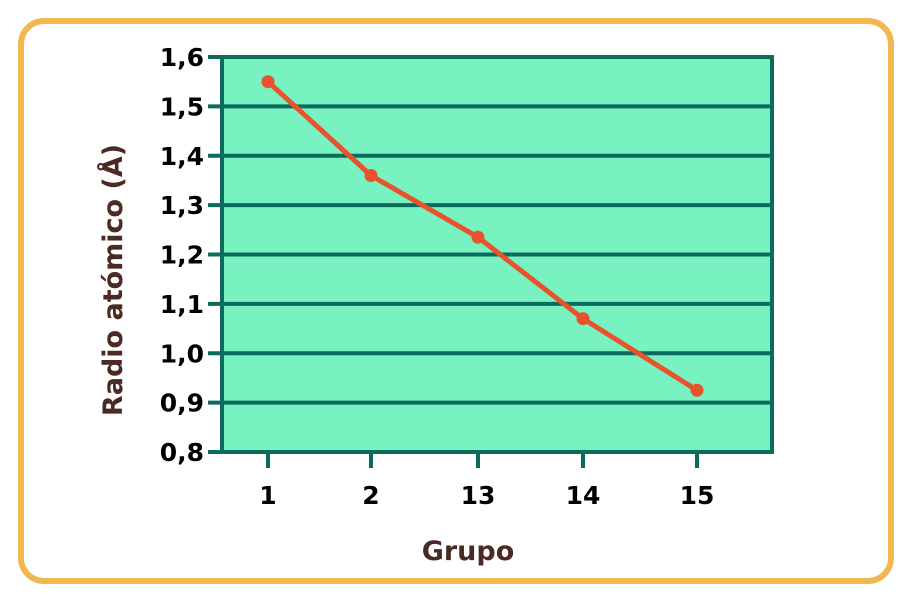  Describe the element at coordinates (182, 255) in the screenshot. I see `y-tick-label: 1,2` at that location.